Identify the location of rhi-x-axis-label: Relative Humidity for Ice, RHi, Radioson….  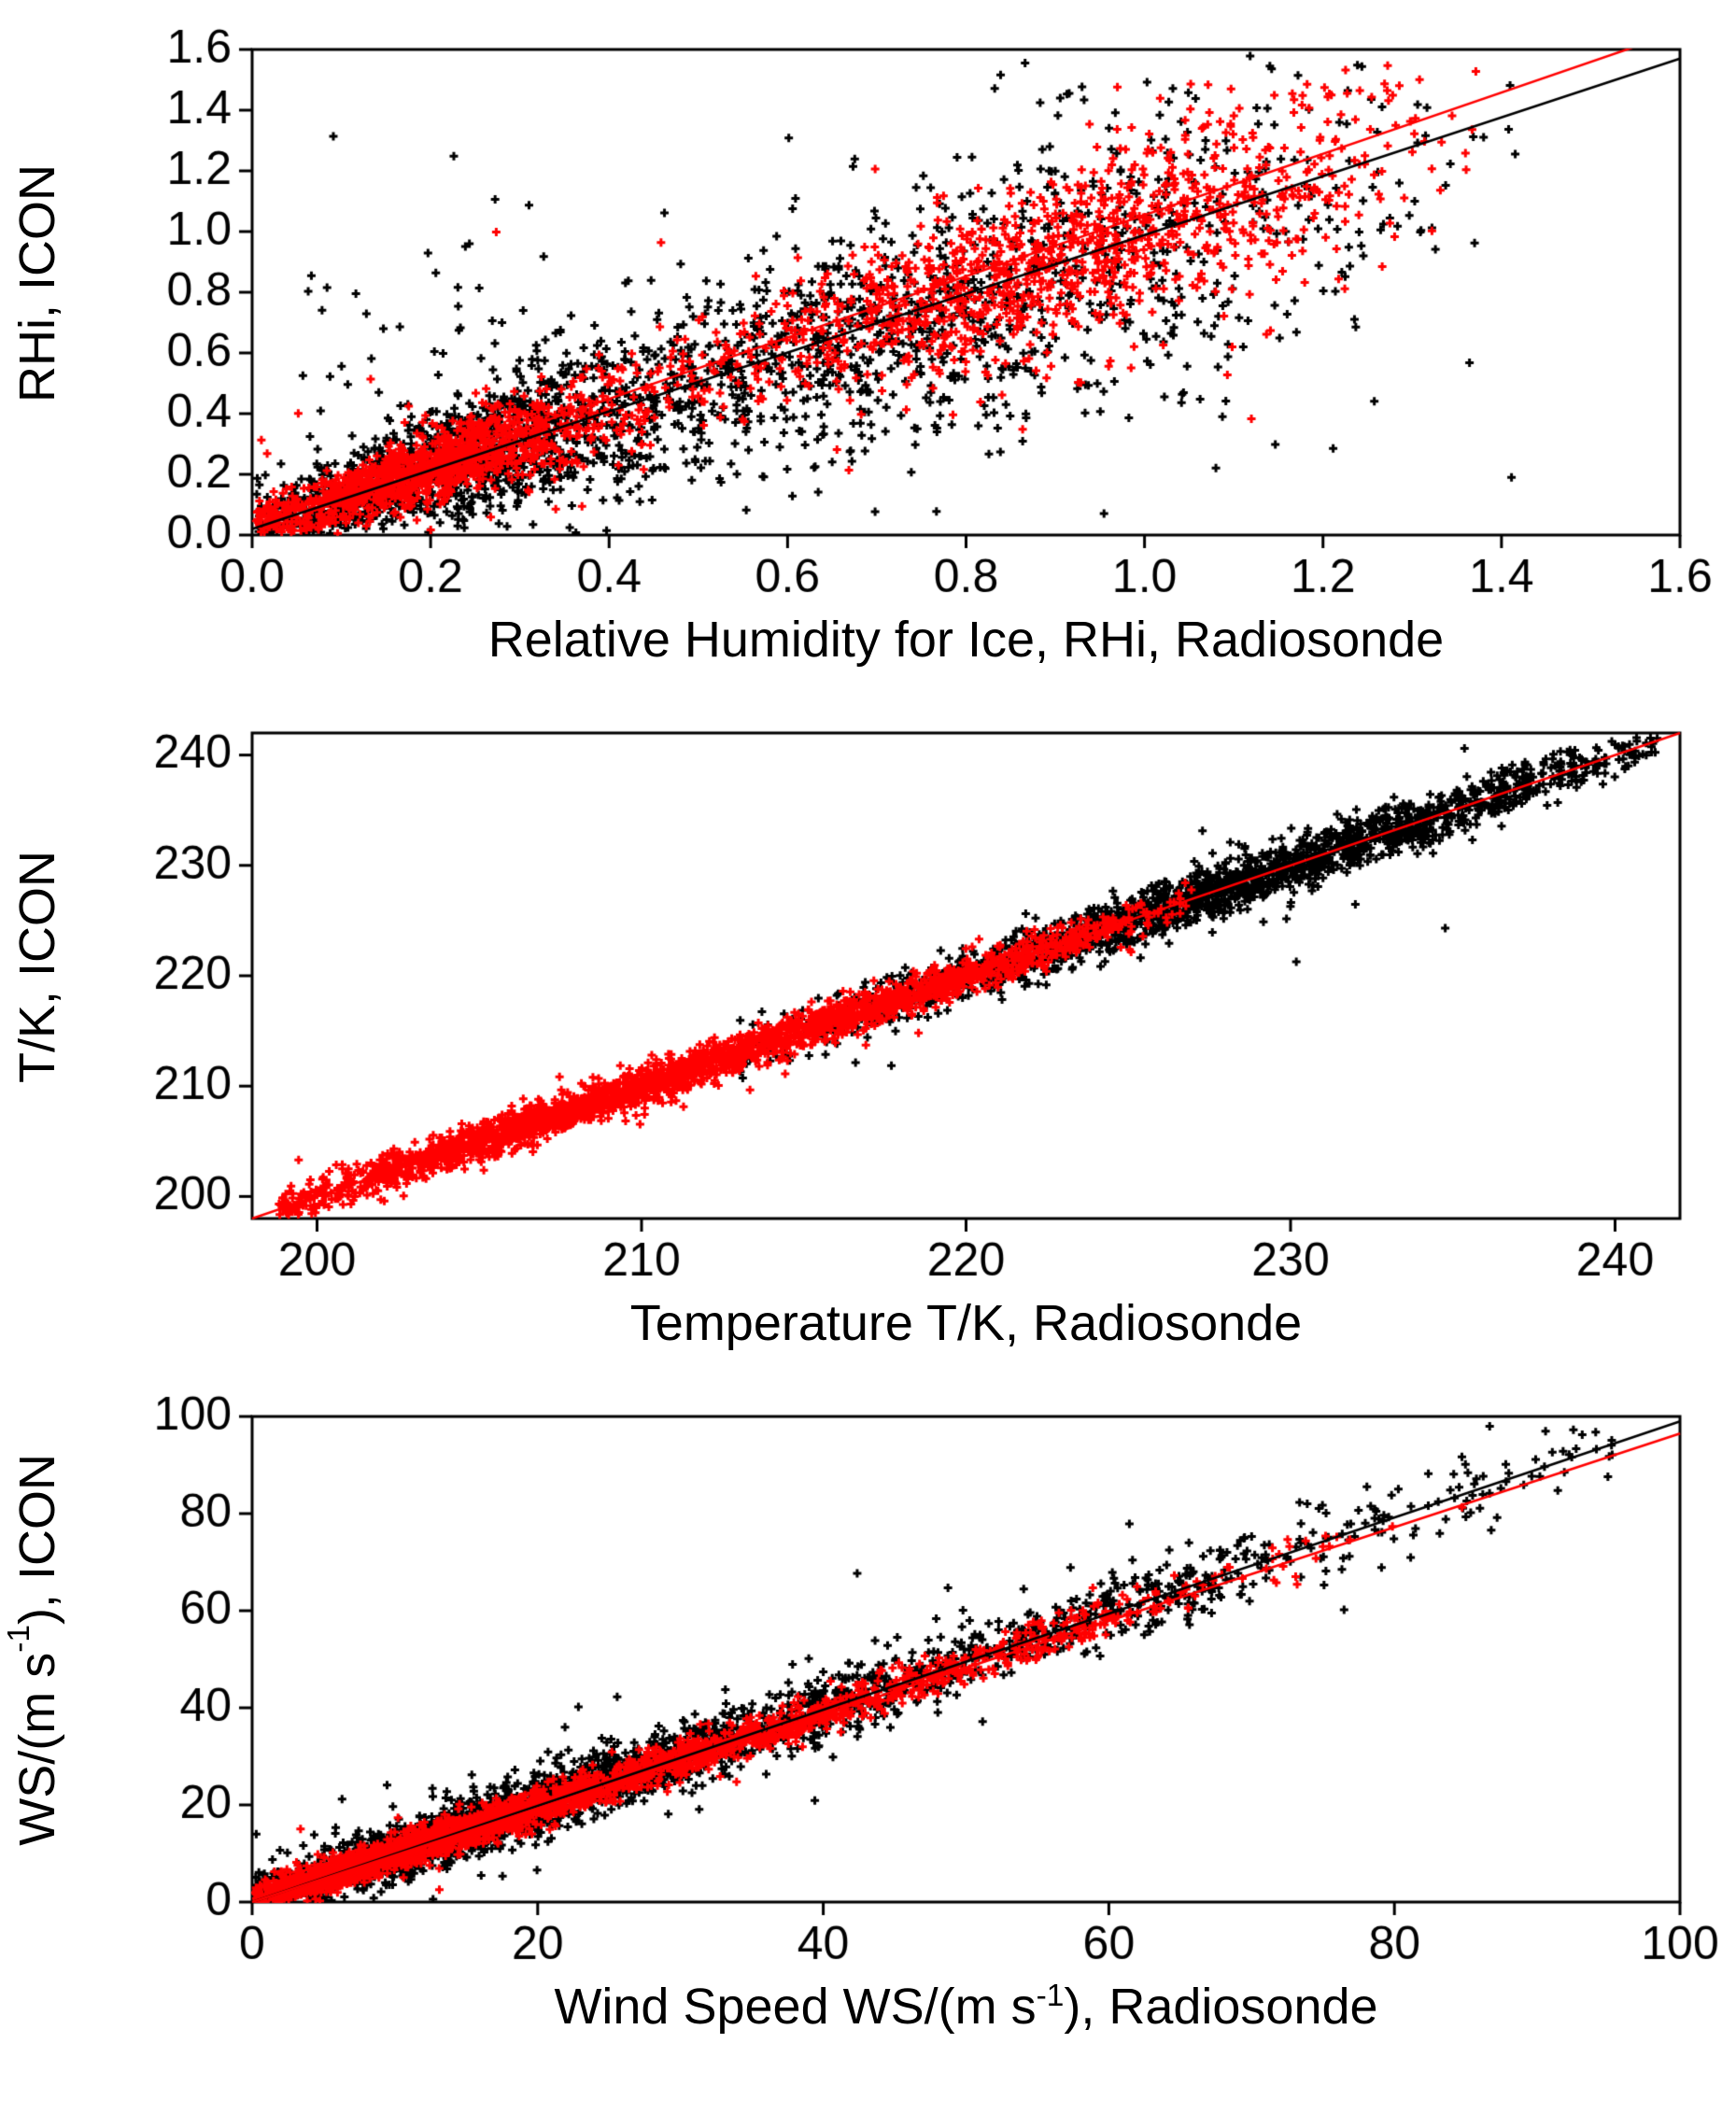
(966, 640).